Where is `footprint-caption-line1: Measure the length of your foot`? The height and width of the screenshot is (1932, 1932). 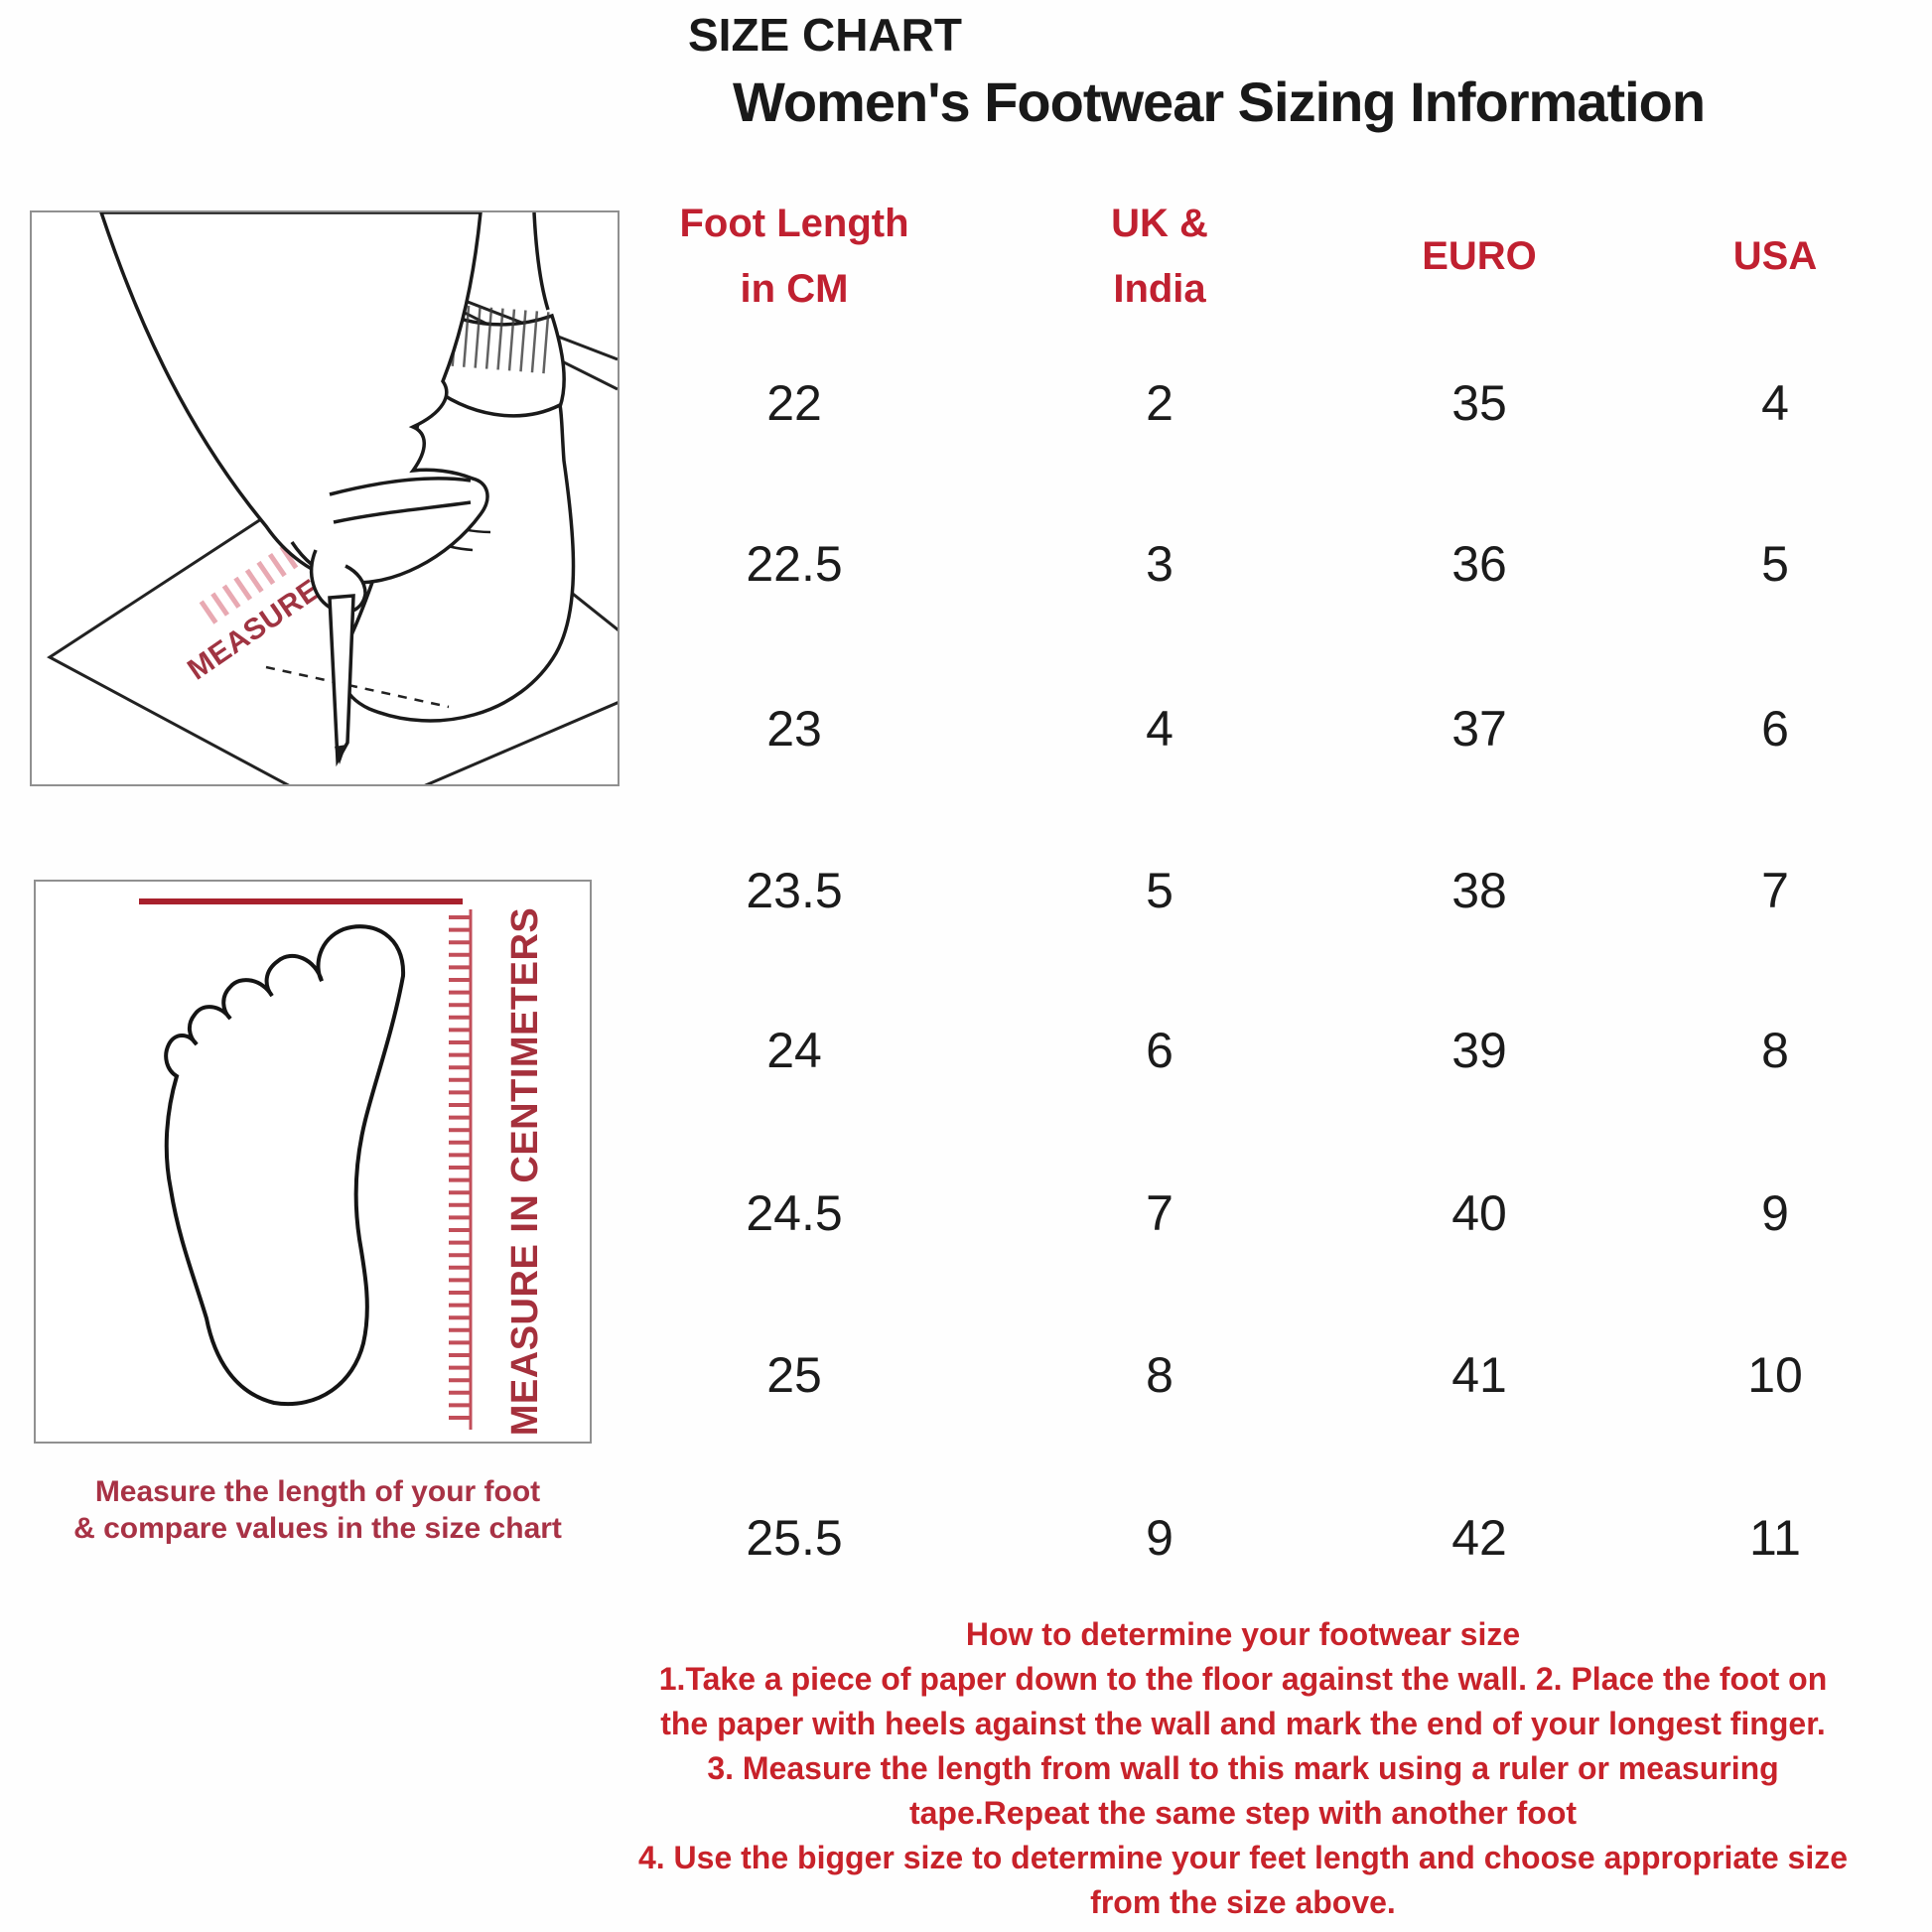
footprint-caption-line1: Measure the length of your foot is located at coordinates (318, 1491).